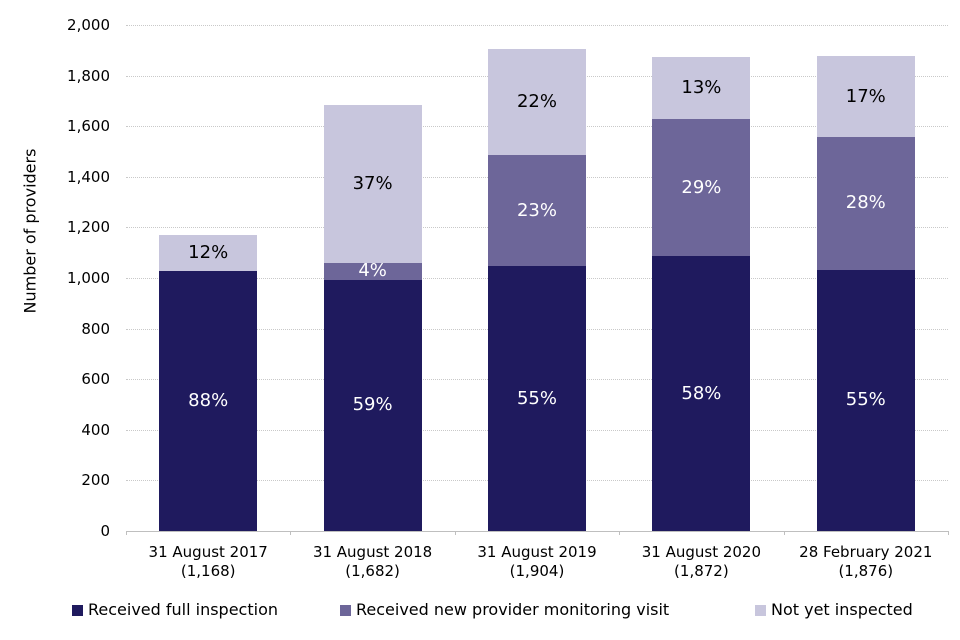 The width and height of the screenshot is (960, 640). I want to click on x-category-total: (1,682), so click(372, 571).